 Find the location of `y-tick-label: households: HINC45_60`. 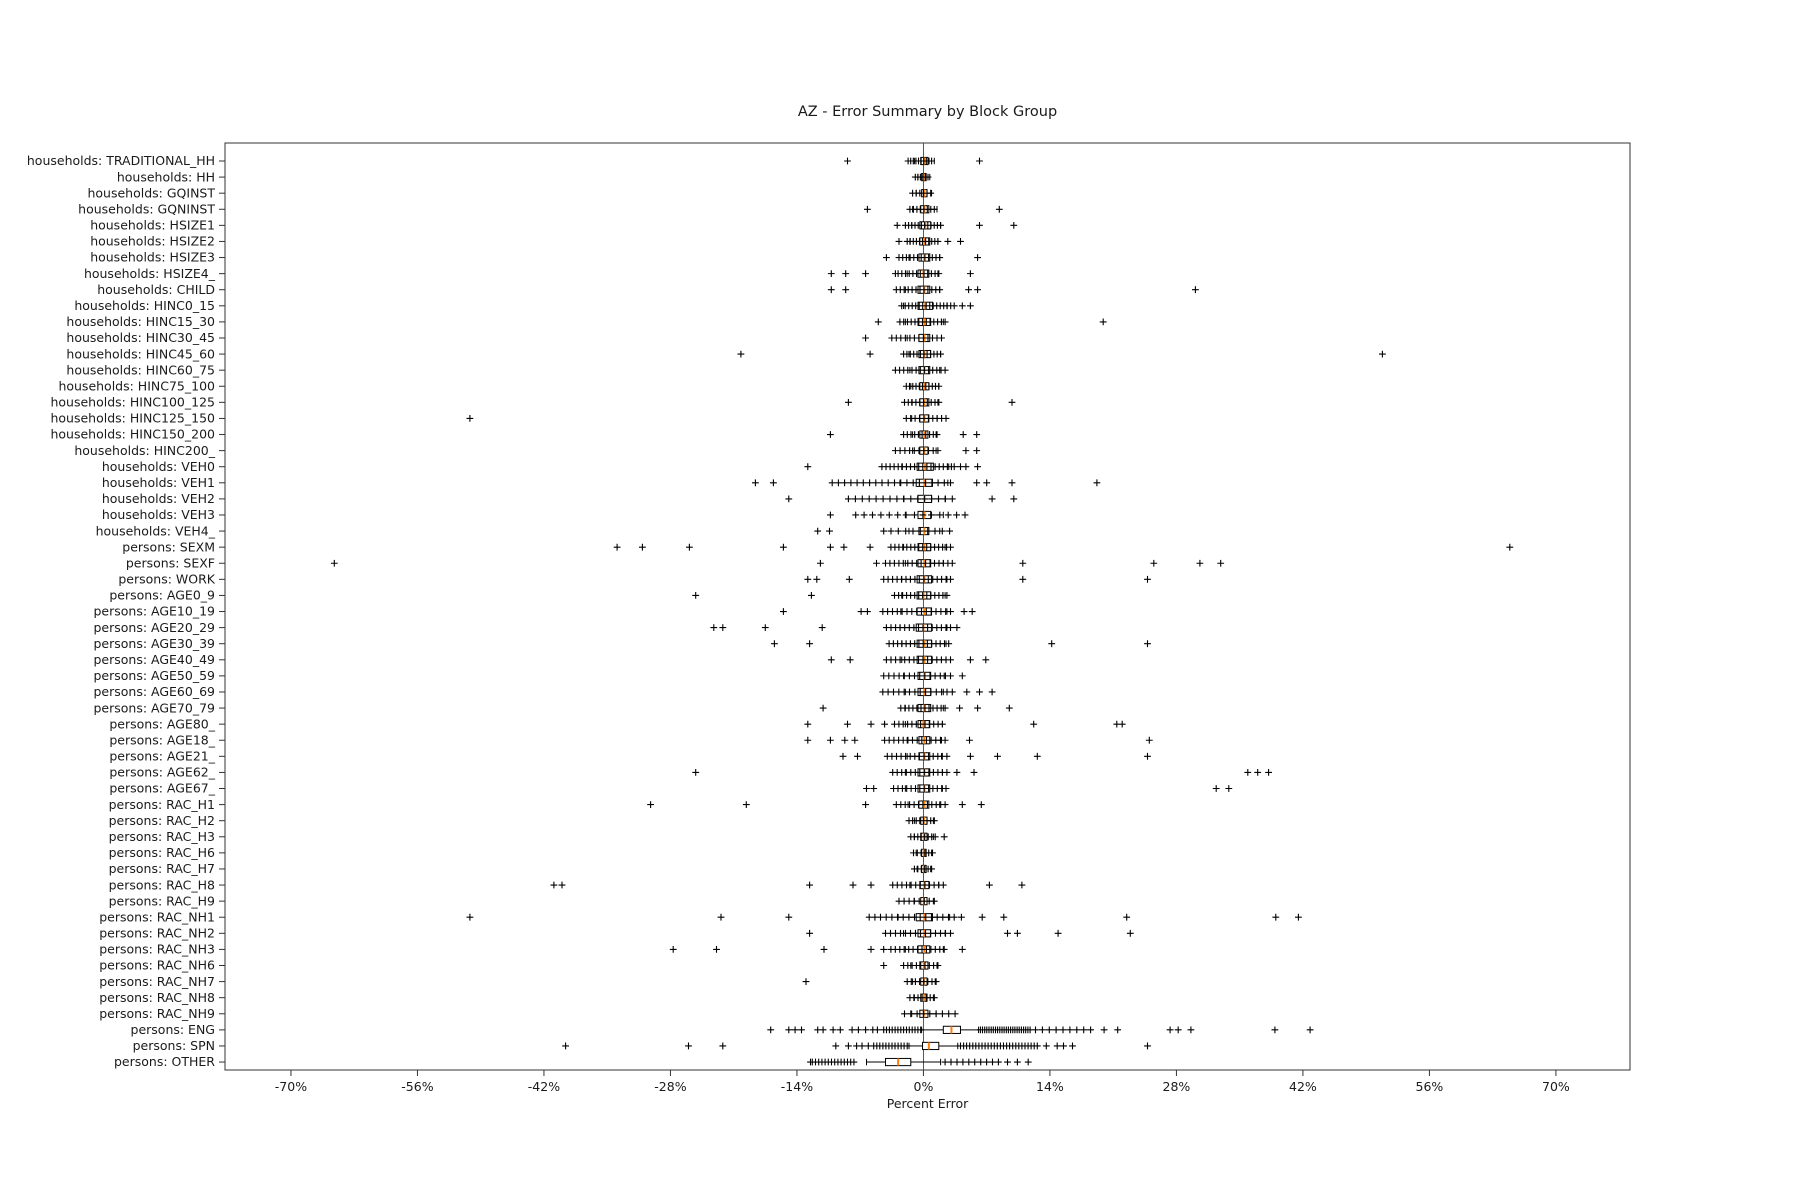

y-tick-label: households: HINC45_60 is located at coordinates (140, 353).